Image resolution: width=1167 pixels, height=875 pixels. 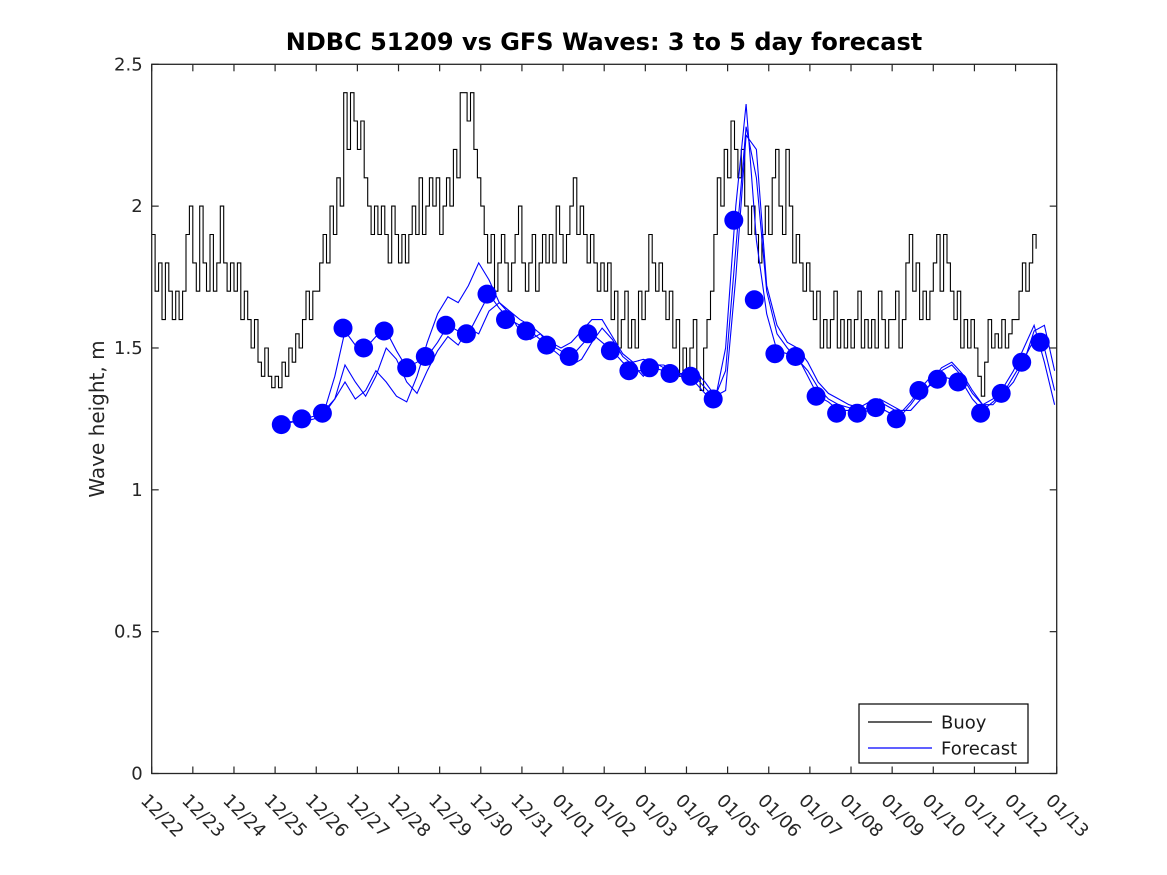 I want to click on x-tick-label: 01/08, so click(x=861, y=816).